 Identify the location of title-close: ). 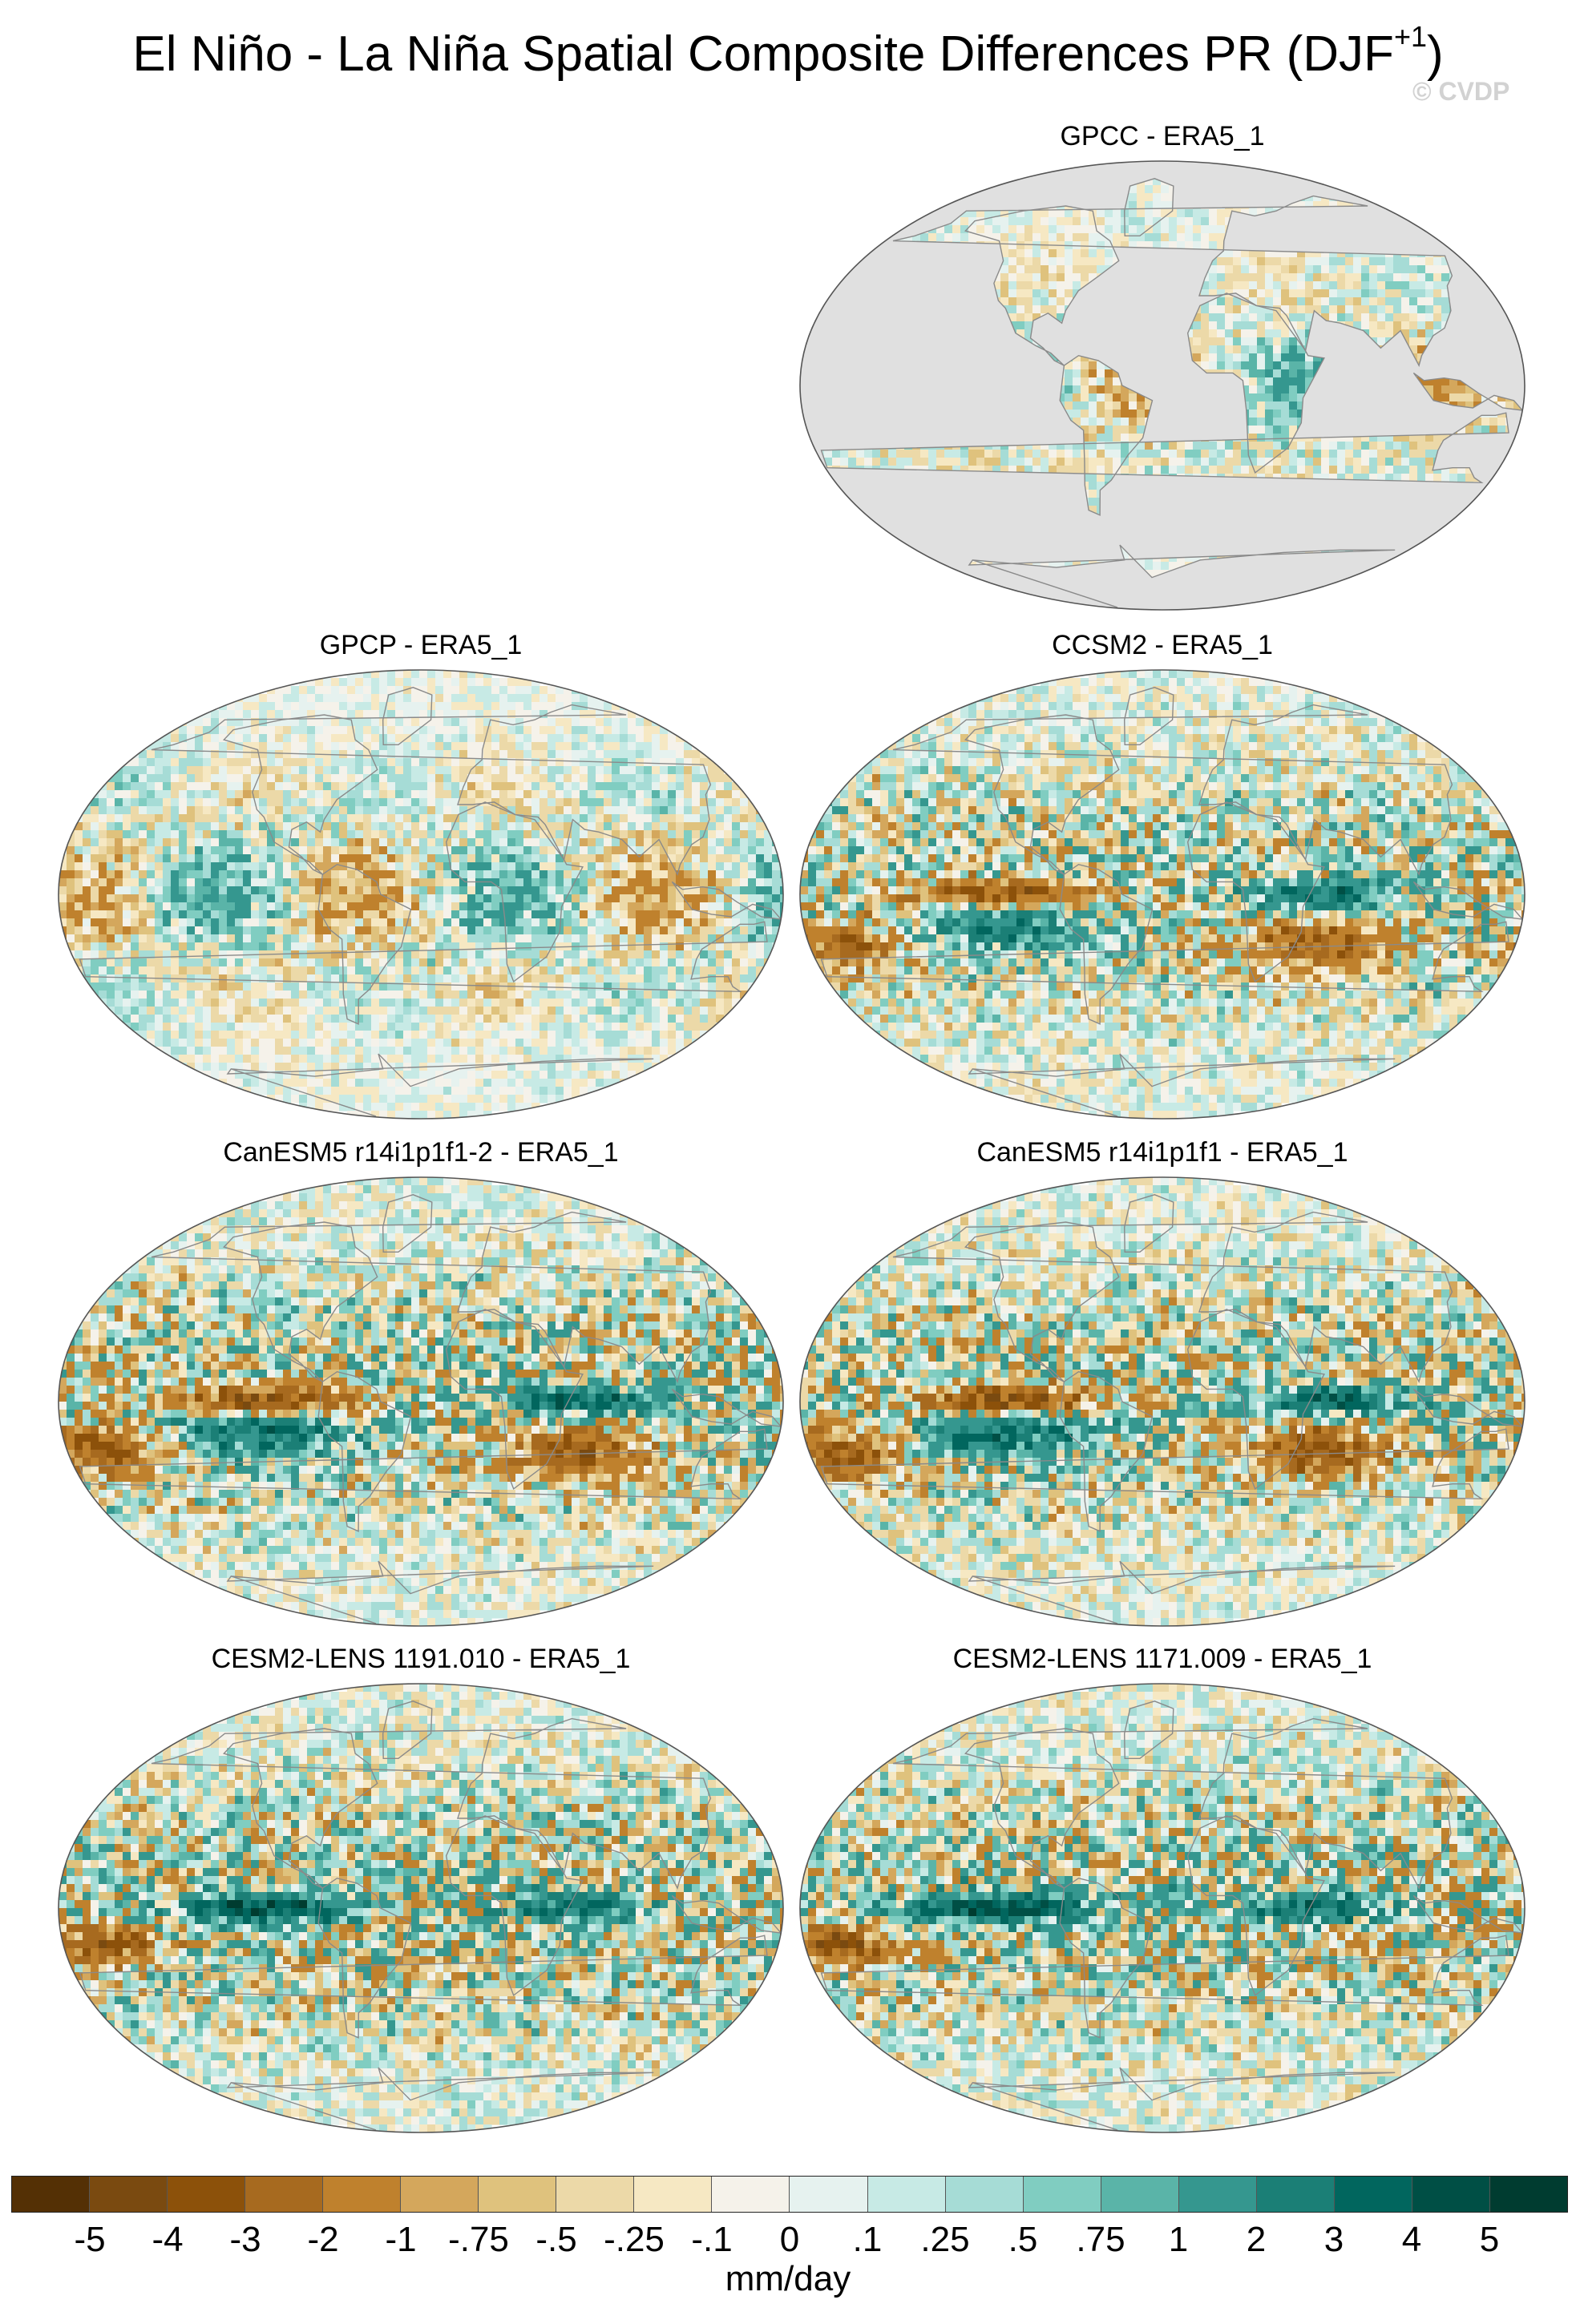
(1435, 54).